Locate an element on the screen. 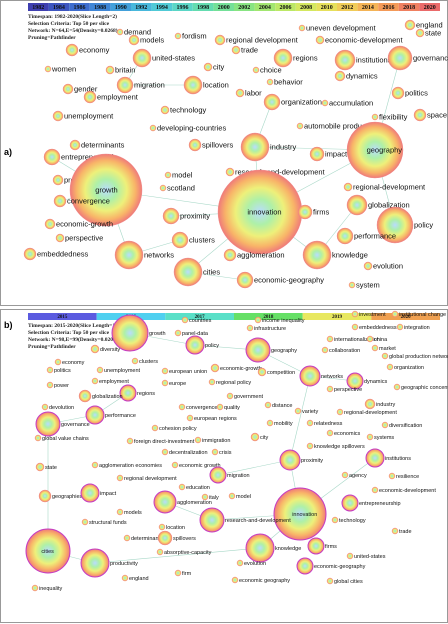 This screenshot has height=624, width=448. node-label: economic geography is located at coordinates (264, 581).